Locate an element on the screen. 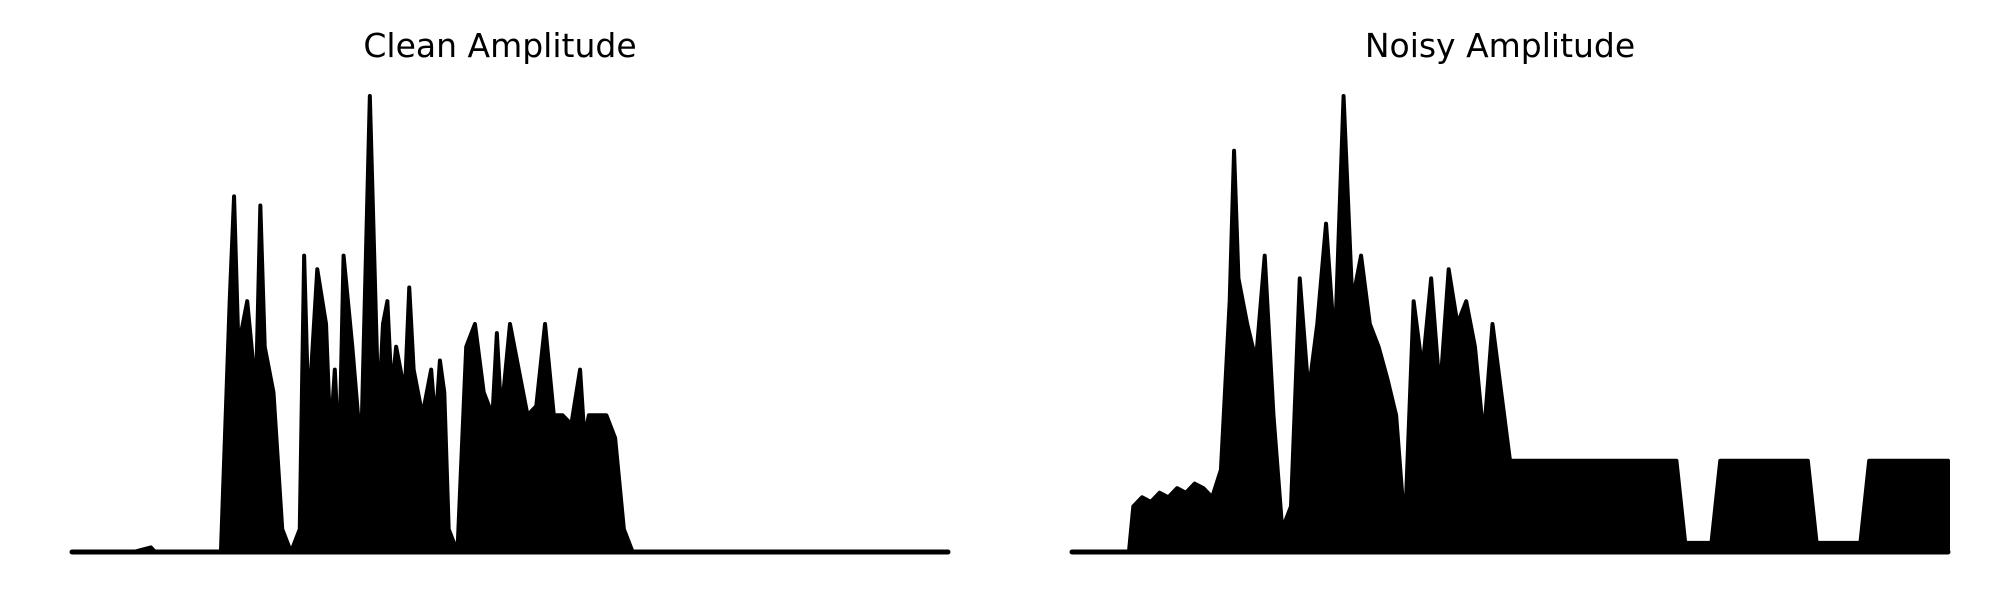 This screenshot has width=2000, height=600. chart-title: Noisy Amplitude is located at coordinates (1500, 45).